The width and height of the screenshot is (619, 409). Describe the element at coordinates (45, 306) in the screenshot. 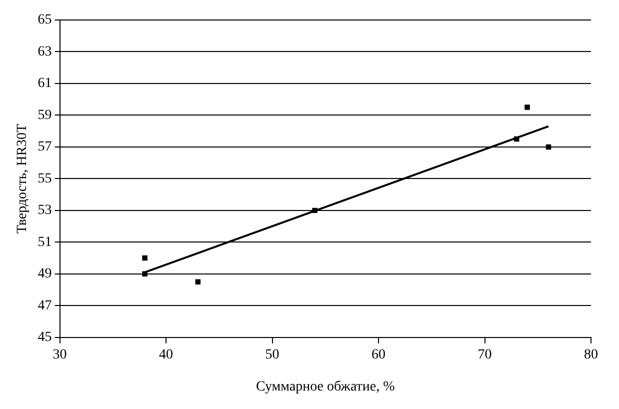

I see `y-tick-label: 47` at that location.